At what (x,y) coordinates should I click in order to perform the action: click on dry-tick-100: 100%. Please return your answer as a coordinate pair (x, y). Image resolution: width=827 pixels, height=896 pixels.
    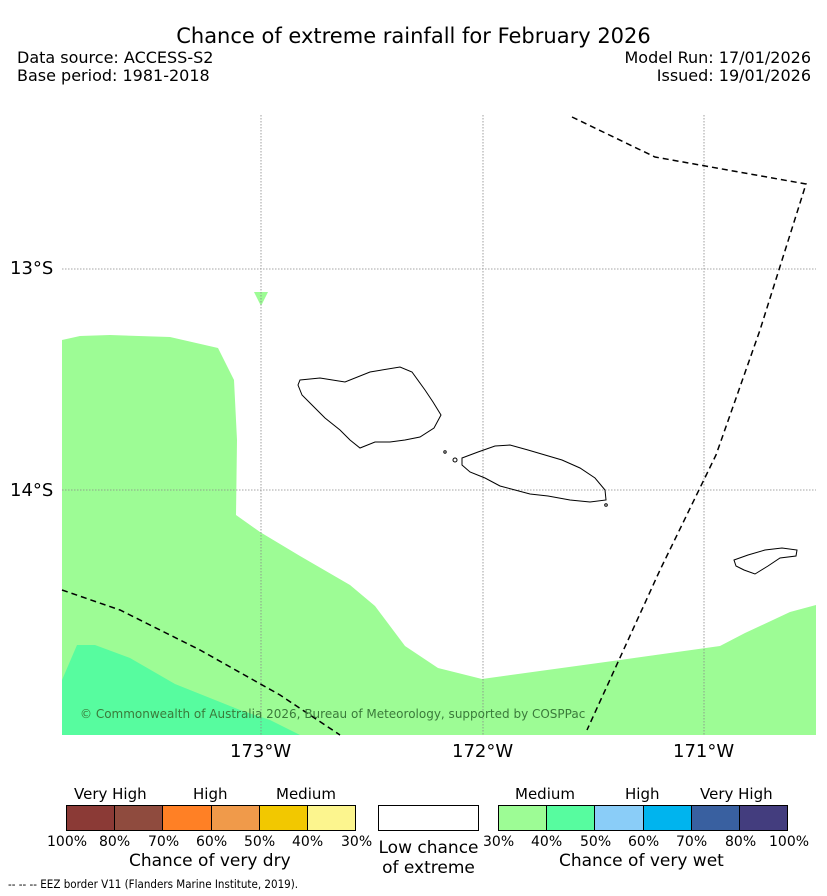
    Looking at the image, I should click on (67, 842).